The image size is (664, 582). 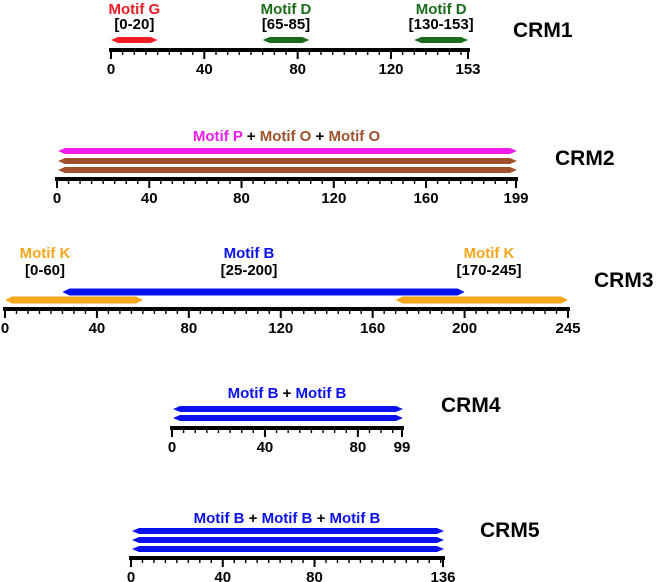 I want to click on crm5-name: CRM5, so click(x=510, y=530).